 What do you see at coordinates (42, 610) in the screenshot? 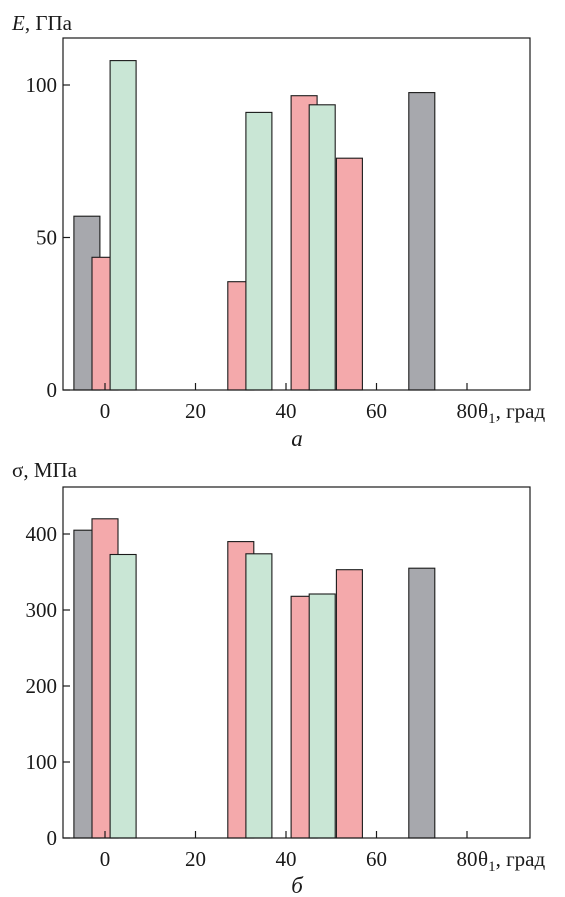
I see `y-tick-label: 300` at bounding box center [42, 610].